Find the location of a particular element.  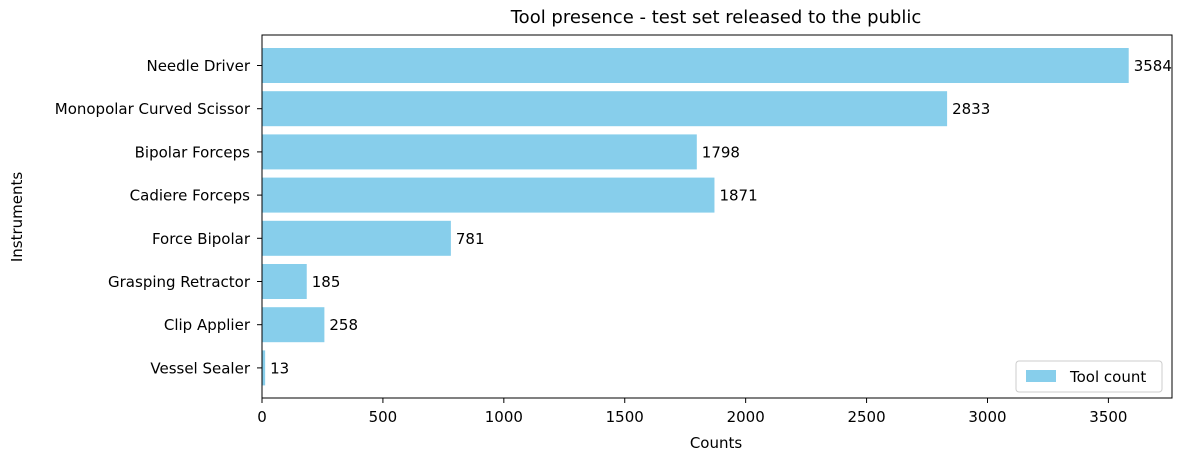

x-axis-ticks: 0 500 1000 1500 2000 2500 3000 3500 is located at coordinates (692, 412).